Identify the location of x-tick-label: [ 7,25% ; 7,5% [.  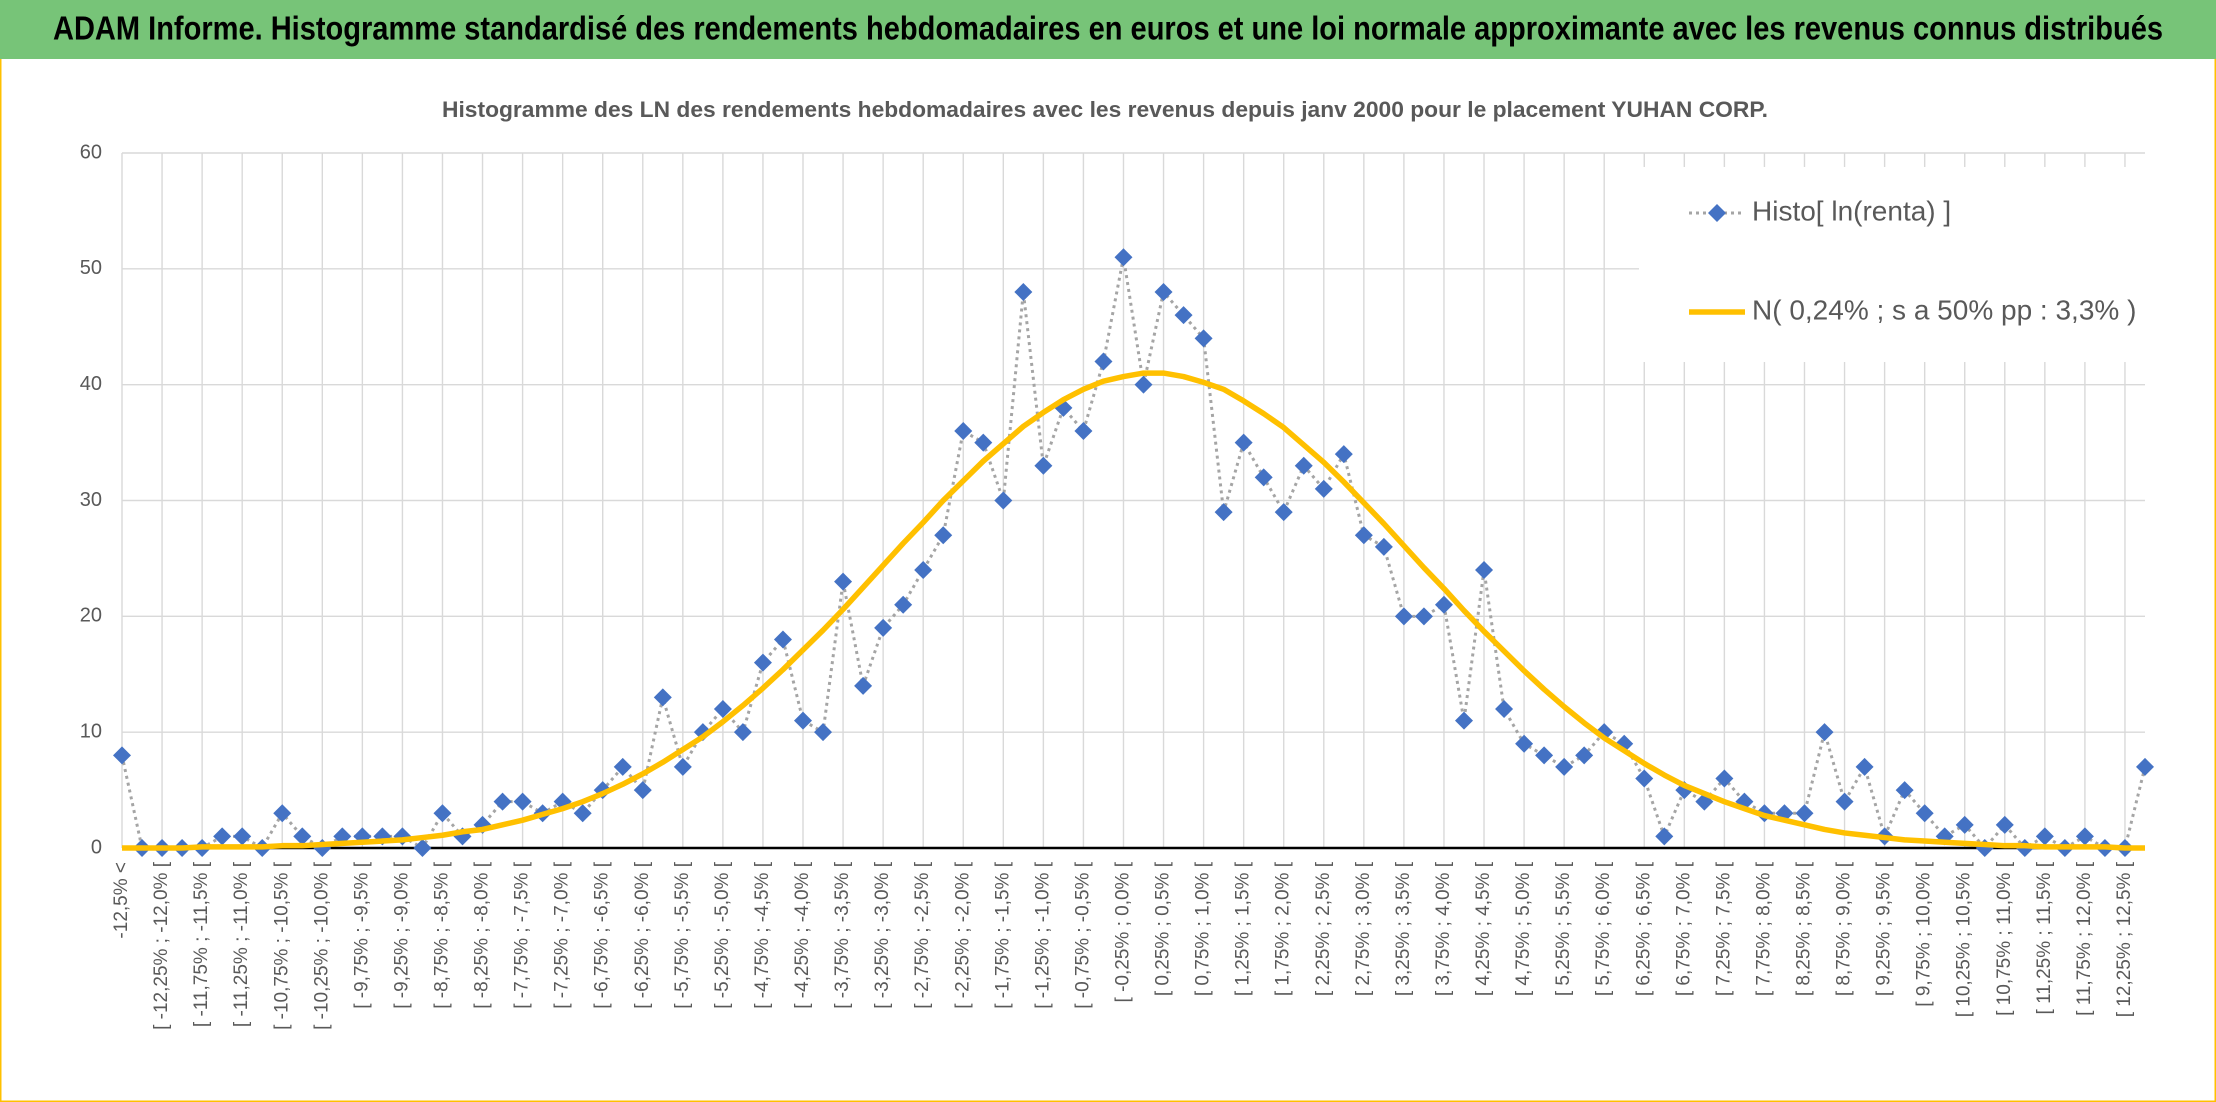
(1723, 928).